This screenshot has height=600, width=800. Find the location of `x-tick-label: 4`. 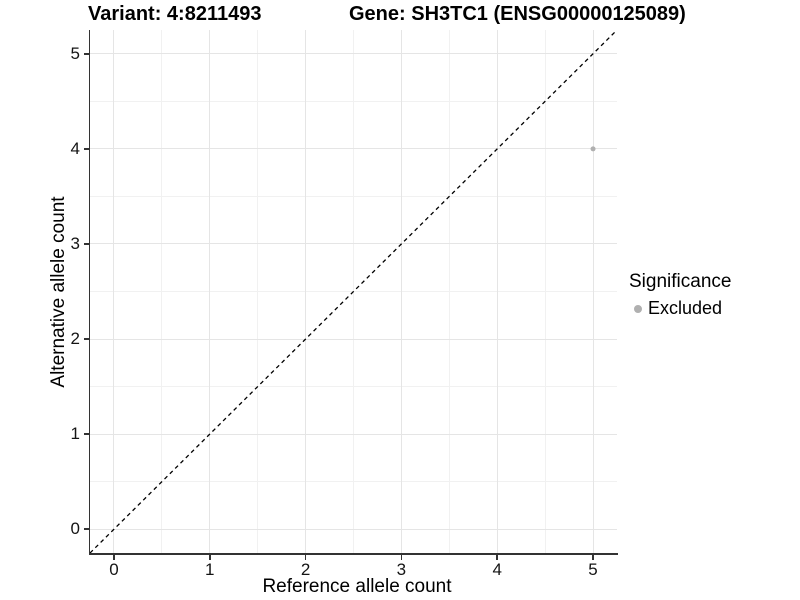

x-tick-label: 4 is located at coordinates (497, 569).